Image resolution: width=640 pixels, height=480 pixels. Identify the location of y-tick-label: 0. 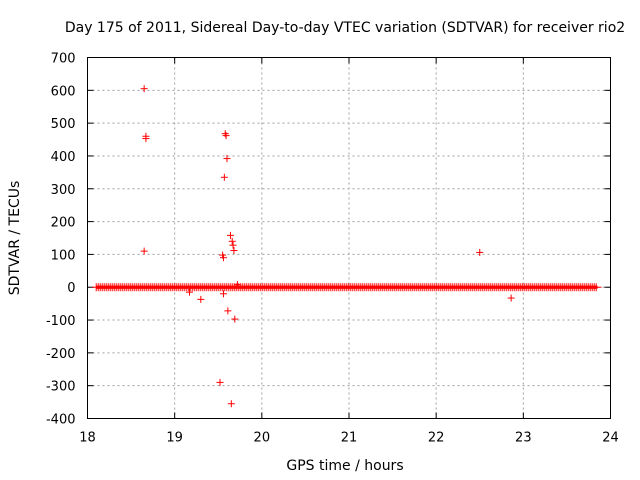
(71, 288).